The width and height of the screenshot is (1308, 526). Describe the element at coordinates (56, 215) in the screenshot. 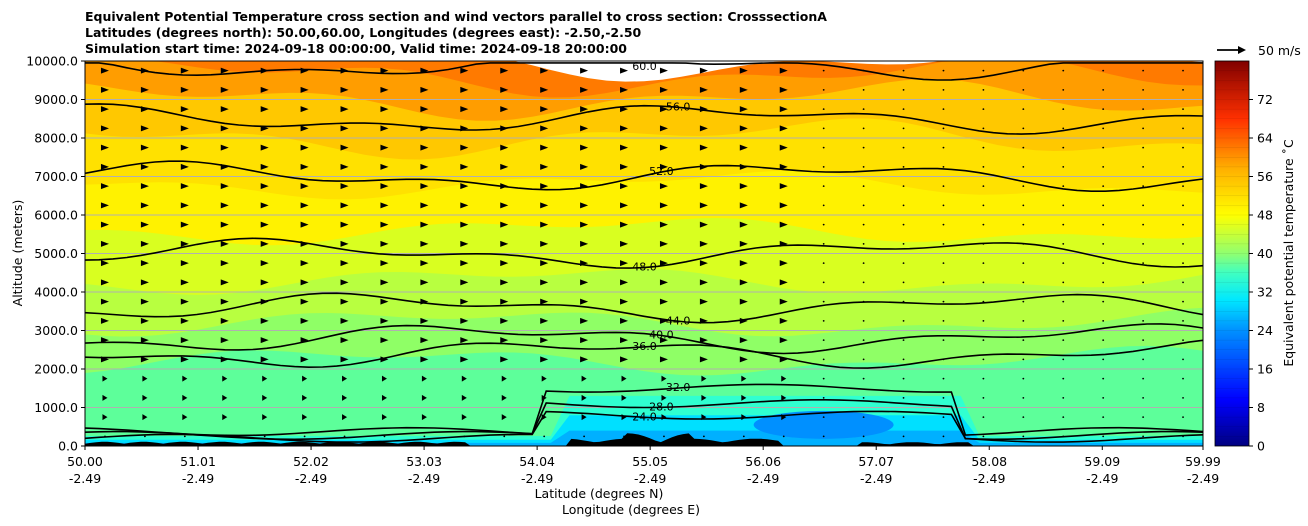

I see `y-tick-label: 6000.0` at that location.